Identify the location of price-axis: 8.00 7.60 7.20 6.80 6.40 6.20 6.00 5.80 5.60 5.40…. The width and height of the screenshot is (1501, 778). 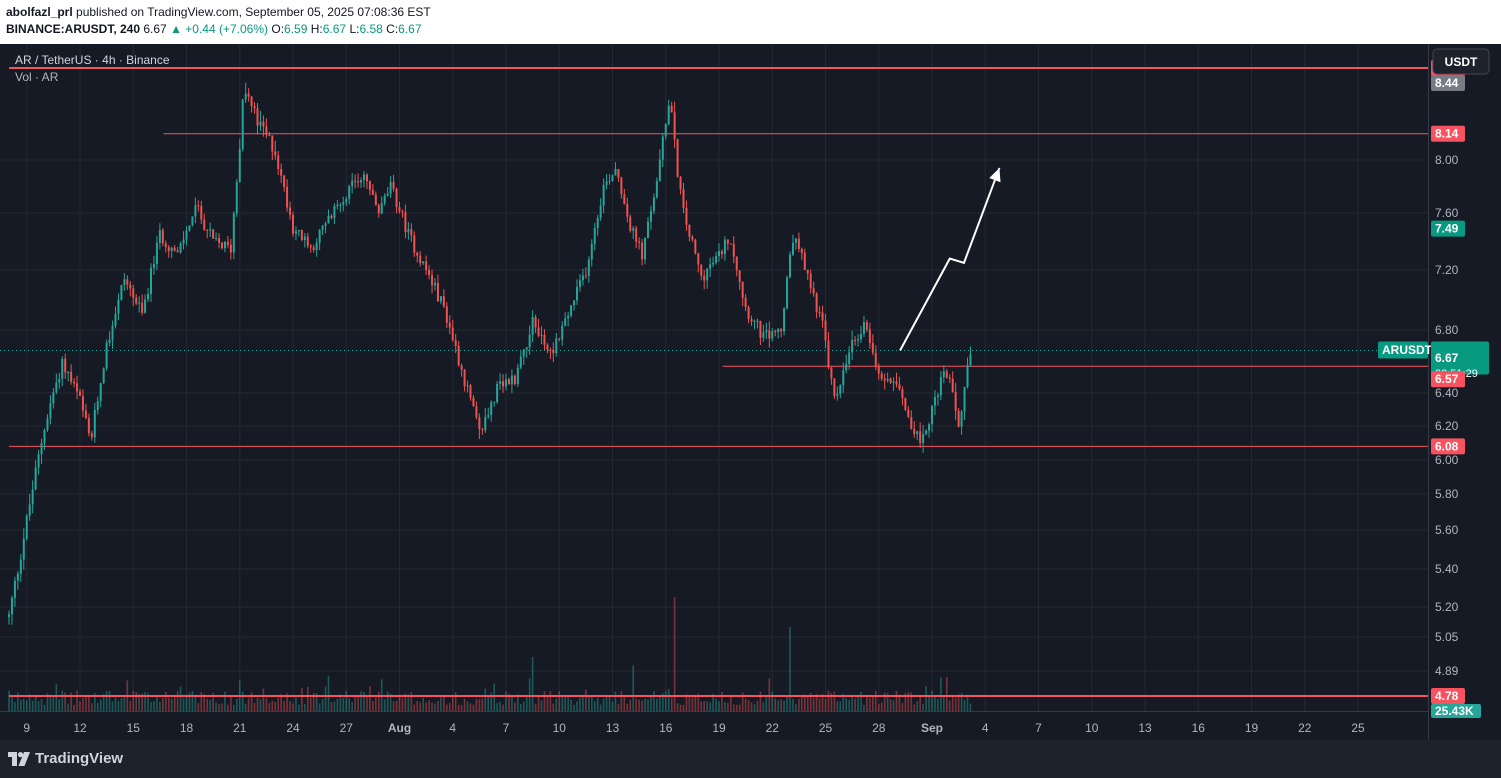
(1447, 415).